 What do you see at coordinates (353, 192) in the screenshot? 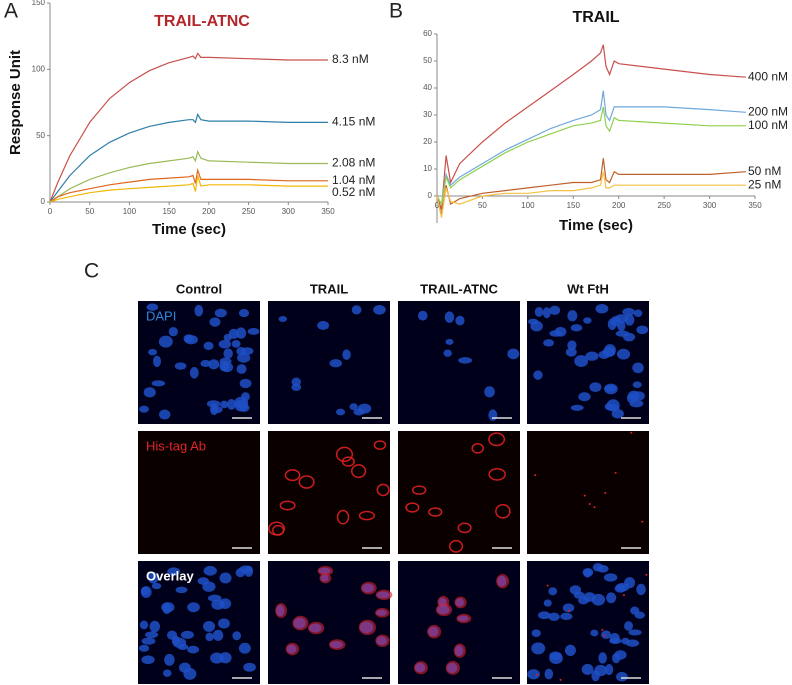
I see `series-label: 0.52 nM` at bounding box center [353, 192].